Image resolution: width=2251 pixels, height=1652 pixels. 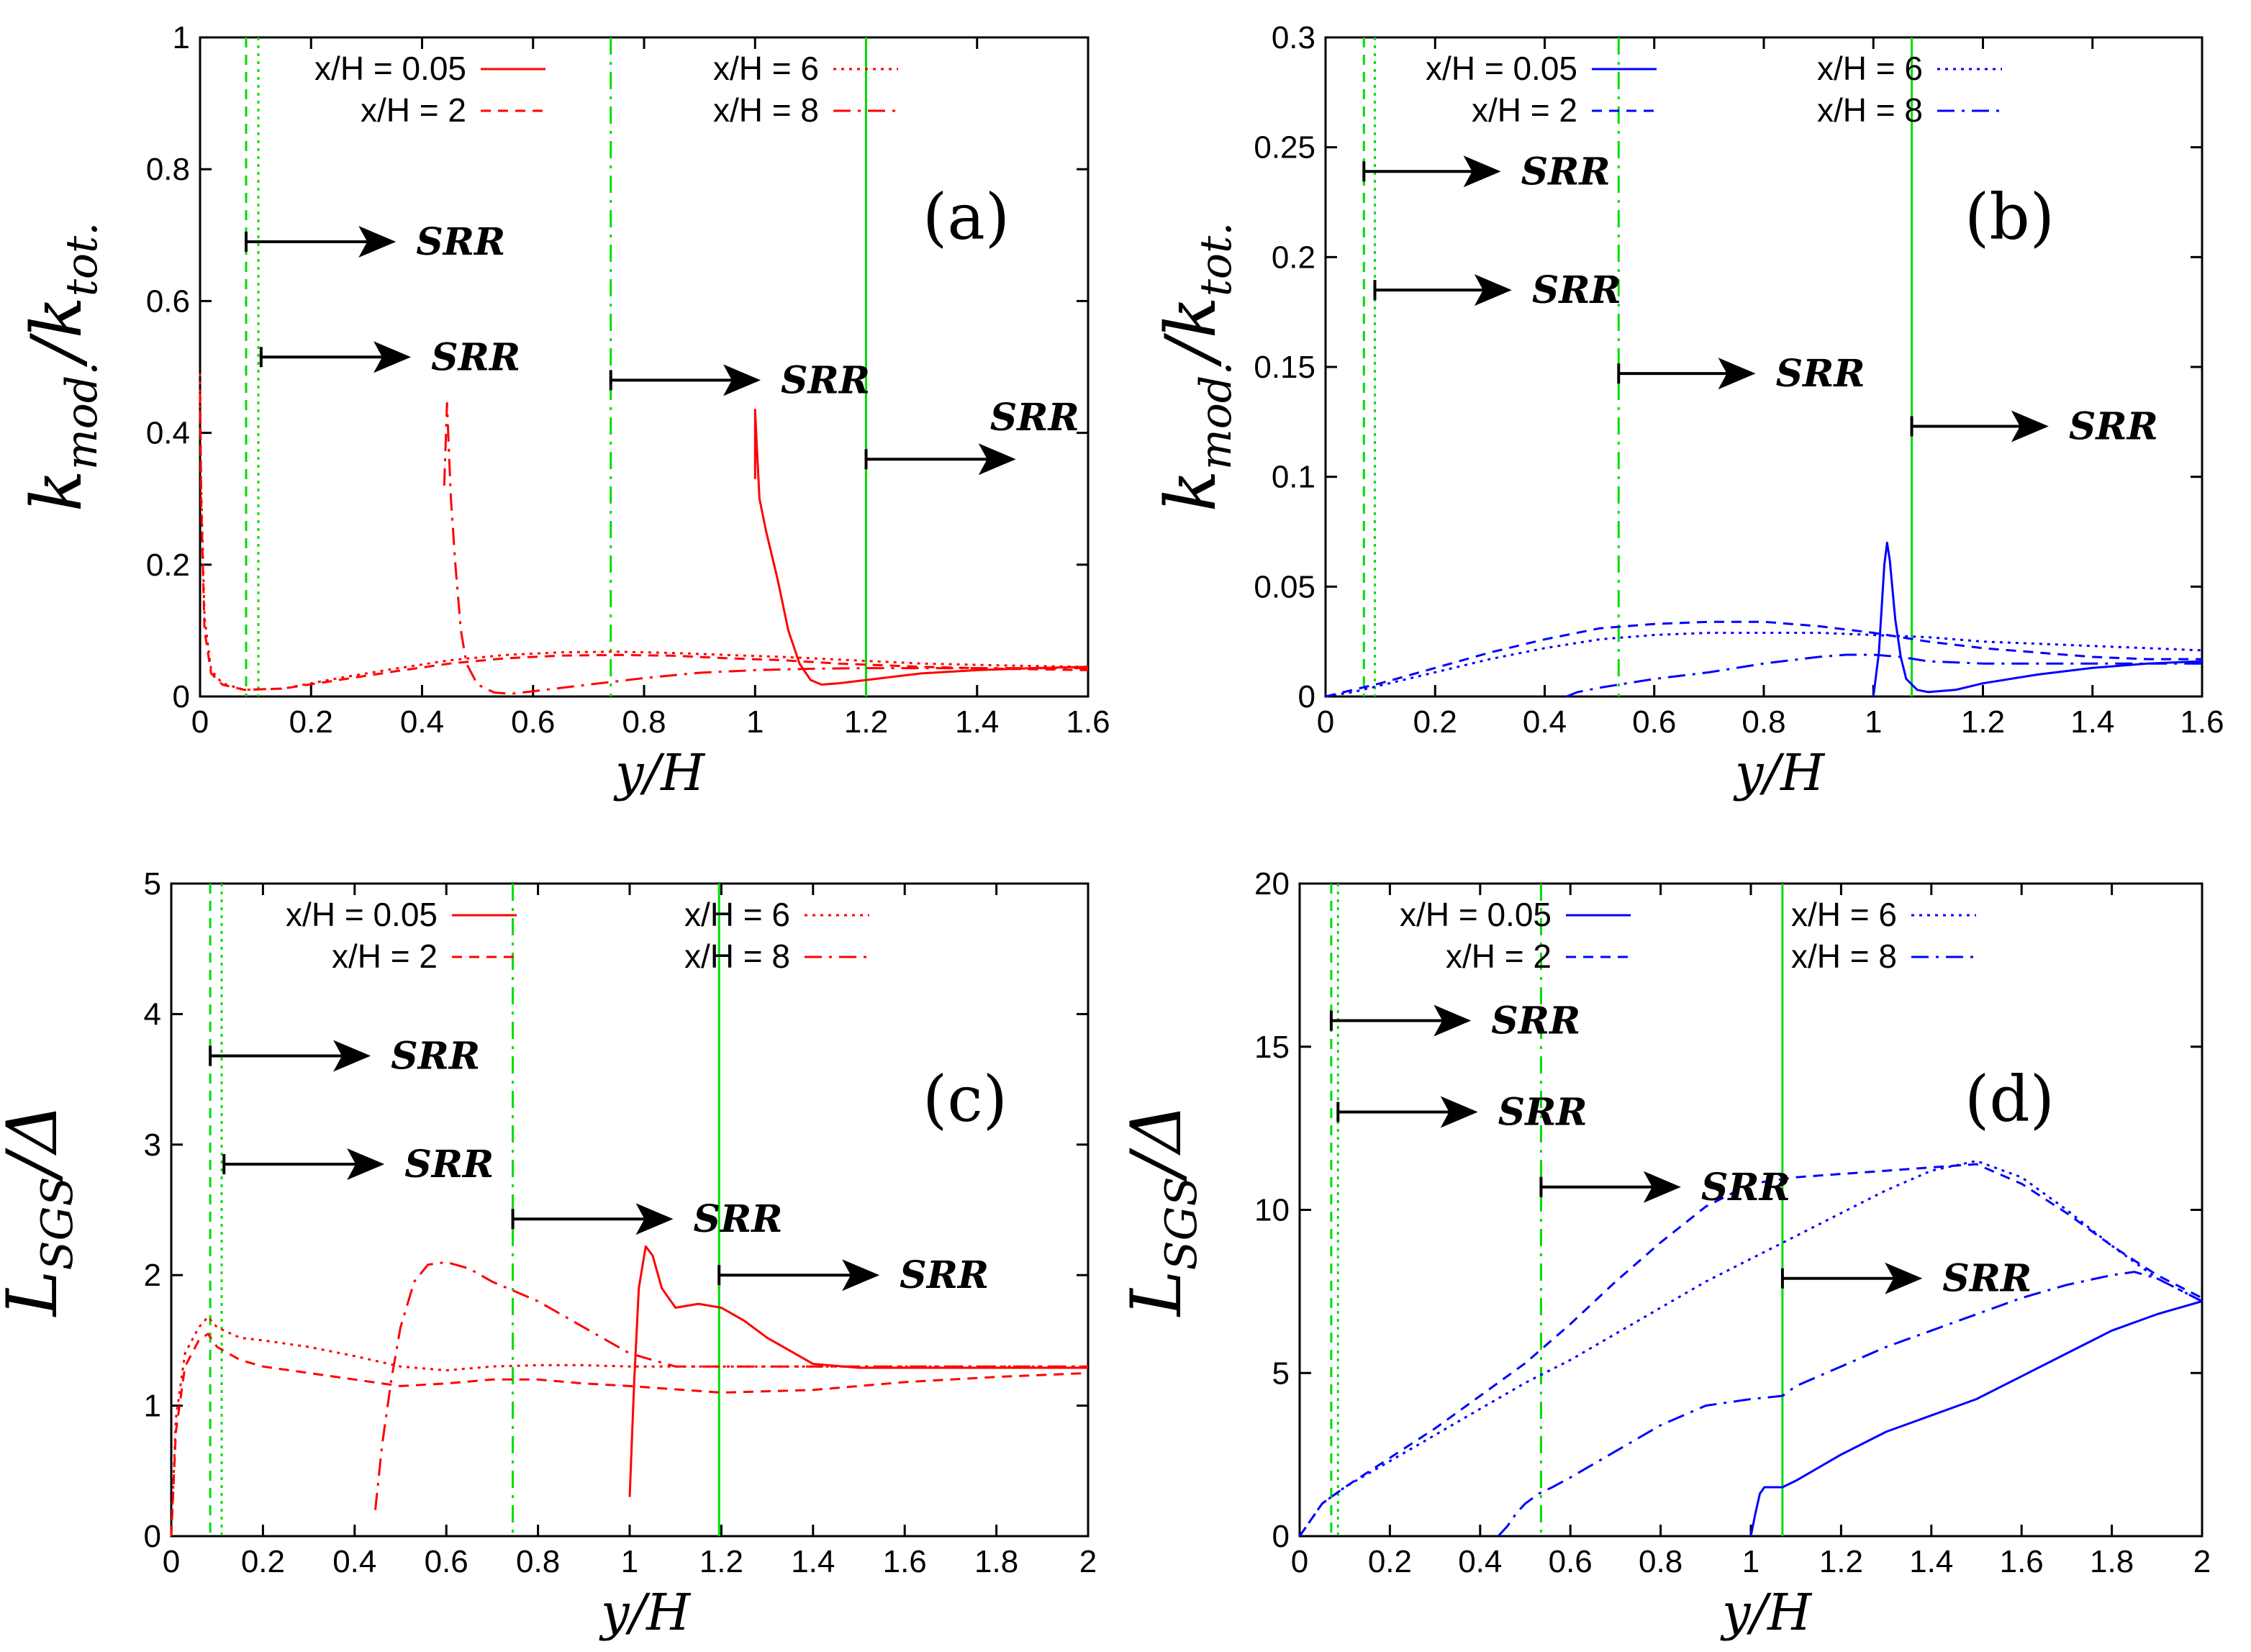 What do you see at coordinates (1284, 147) in the screenshot?
I see `y-tick-label: 0.25` at bounding box center [1284, 147].